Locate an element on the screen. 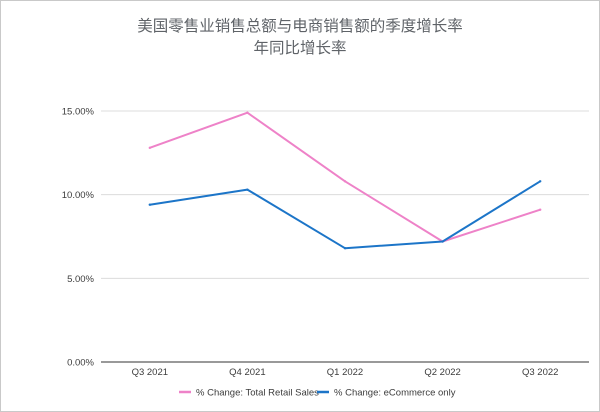 The height and width of the screenshot is (412, 600). chart-title: 美国零售业销售总额与电商销售额的季度增长率 is located at coordinates (300, 26).